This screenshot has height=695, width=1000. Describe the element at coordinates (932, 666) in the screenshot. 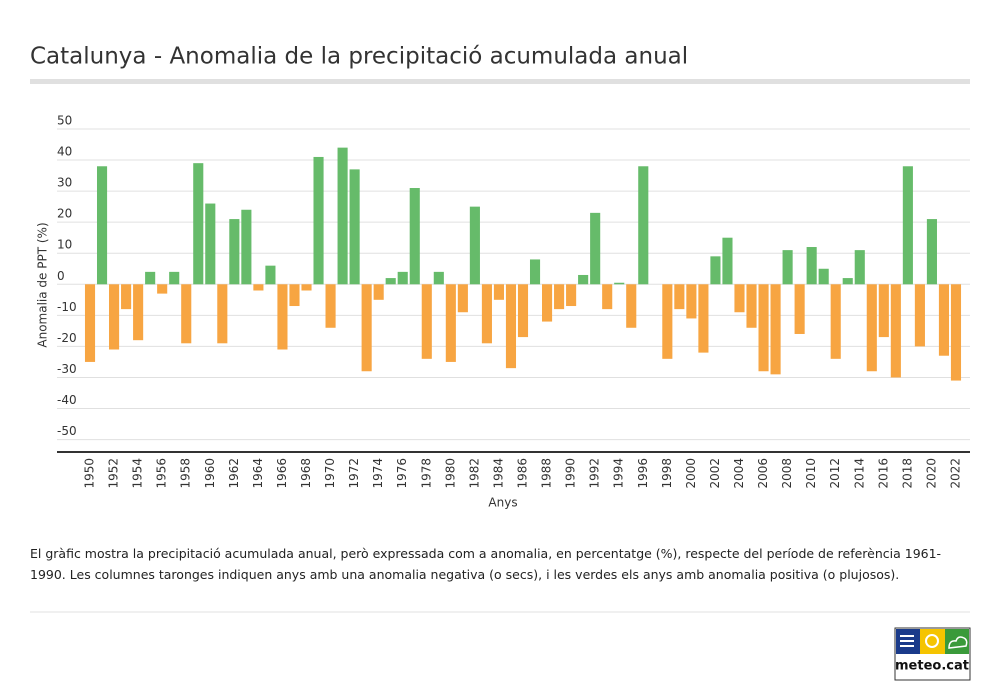

I see `logo-text: meteo.cat` at that location.